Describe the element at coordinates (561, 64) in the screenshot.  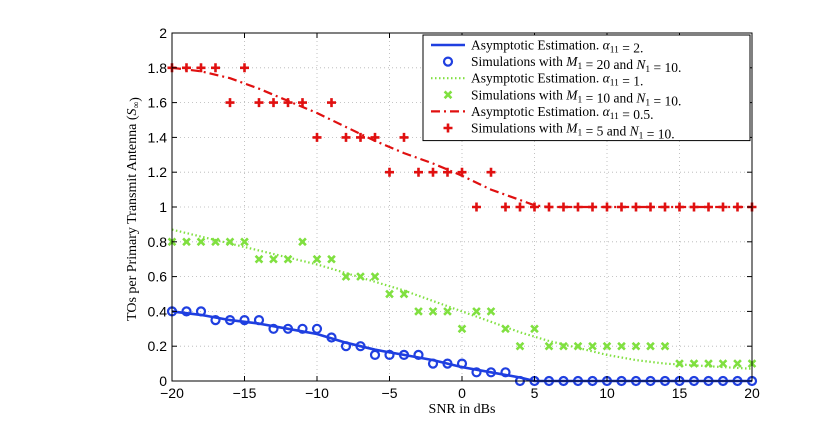
I see `legend-entry-2: Simulations with M1 = 20 and N1 = 10.` at that location.